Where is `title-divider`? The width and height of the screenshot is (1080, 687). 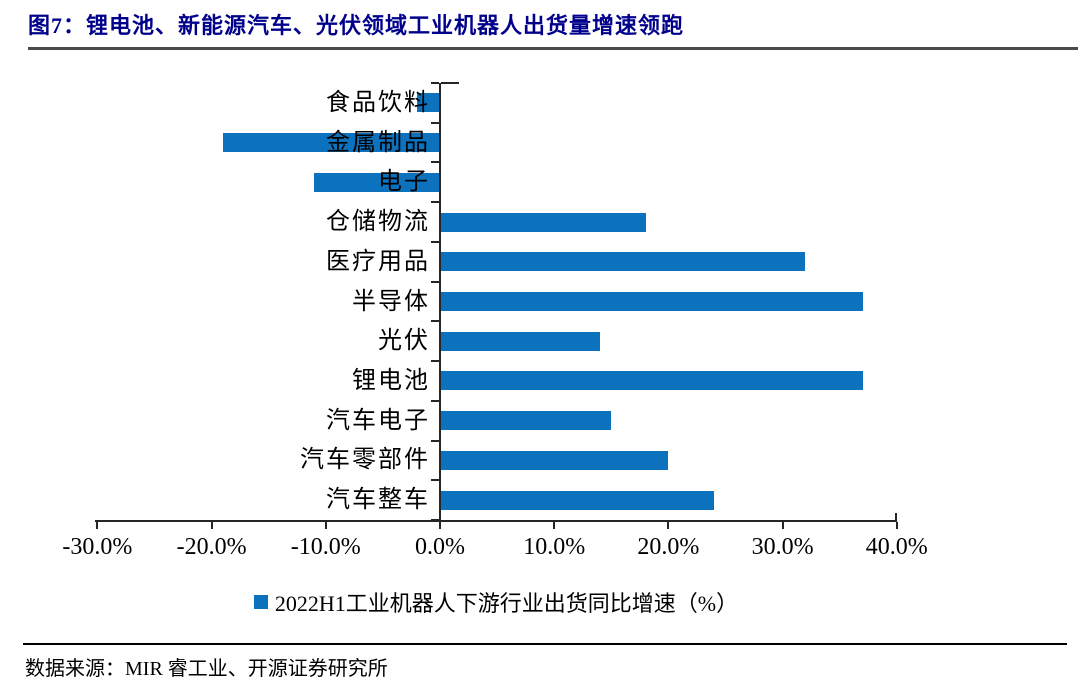
title-divider is located at coordinates (553, 48).